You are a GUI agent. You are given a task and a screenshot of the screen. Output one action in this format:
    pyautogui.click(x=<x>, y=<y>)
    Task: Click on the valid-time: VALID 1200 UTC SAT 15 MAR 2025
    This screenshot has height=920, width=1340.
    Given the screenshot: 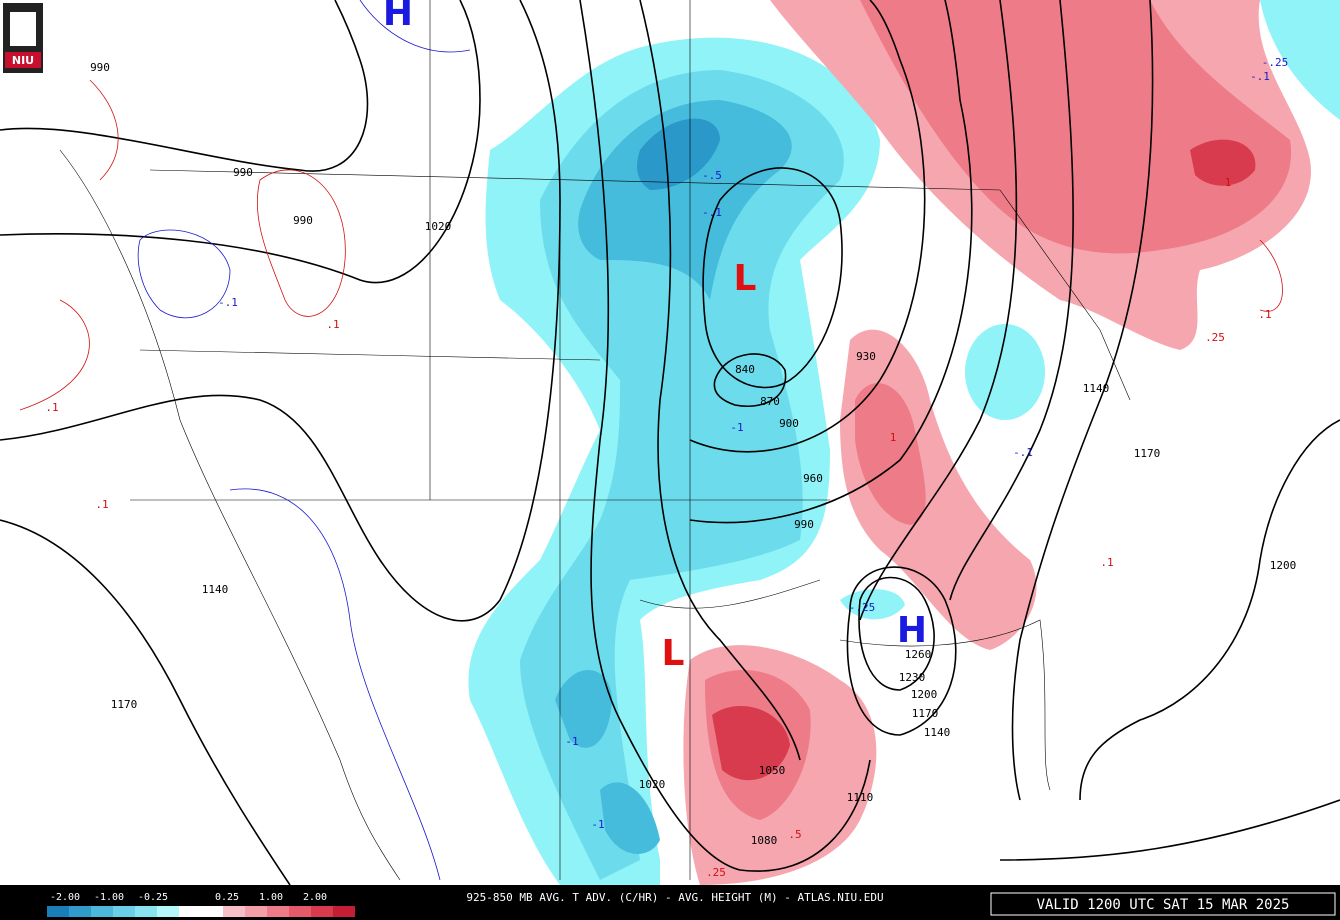 What is the action you would take?
    pyautogui.click(x=1163, y=905)
    